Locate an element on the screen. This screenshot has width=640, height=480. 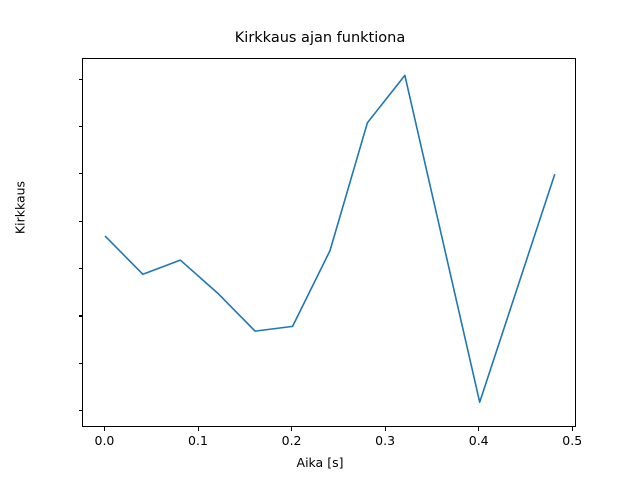
x-tick-label: 0.1 is located at coordinates (198, 440).